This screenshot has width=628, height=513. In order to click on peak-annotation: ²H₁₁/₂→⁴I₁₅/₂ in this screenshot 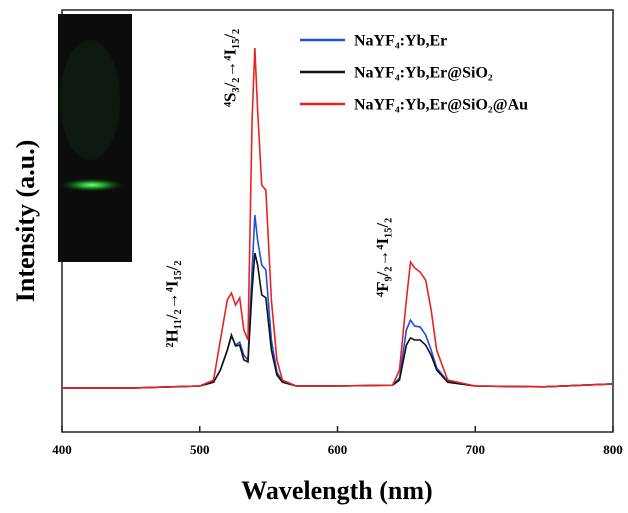, I will do `click(171, 304)`.